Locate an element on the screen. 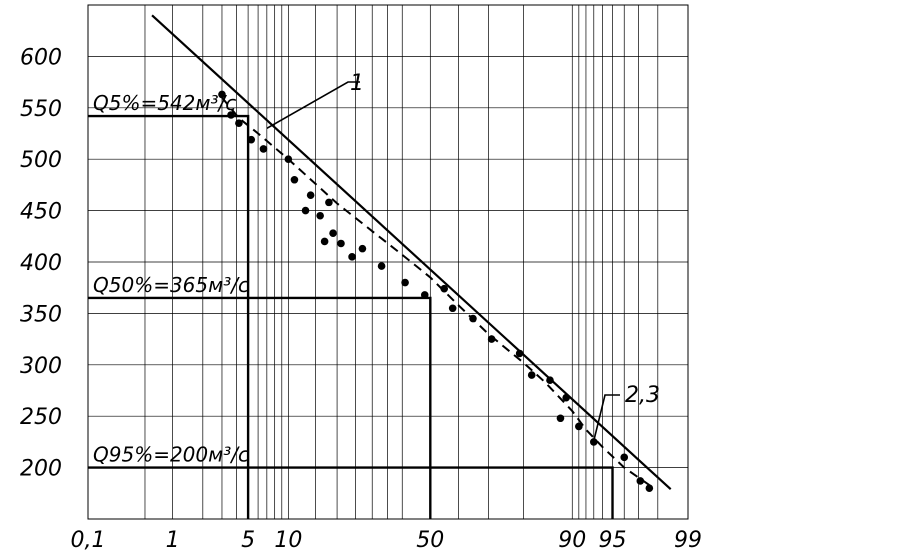 This screenshot has width=899, height=555. y-tick-label: 200 is located at coordinates (41, 469).